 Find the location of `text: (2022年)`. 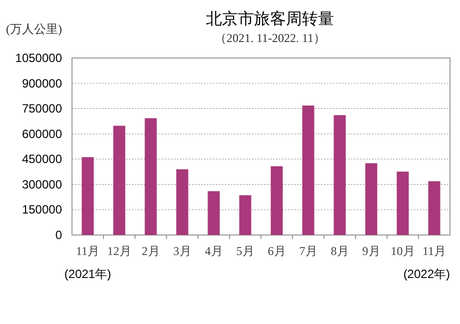

text: (2022年) is located at coordinates (426, 274).